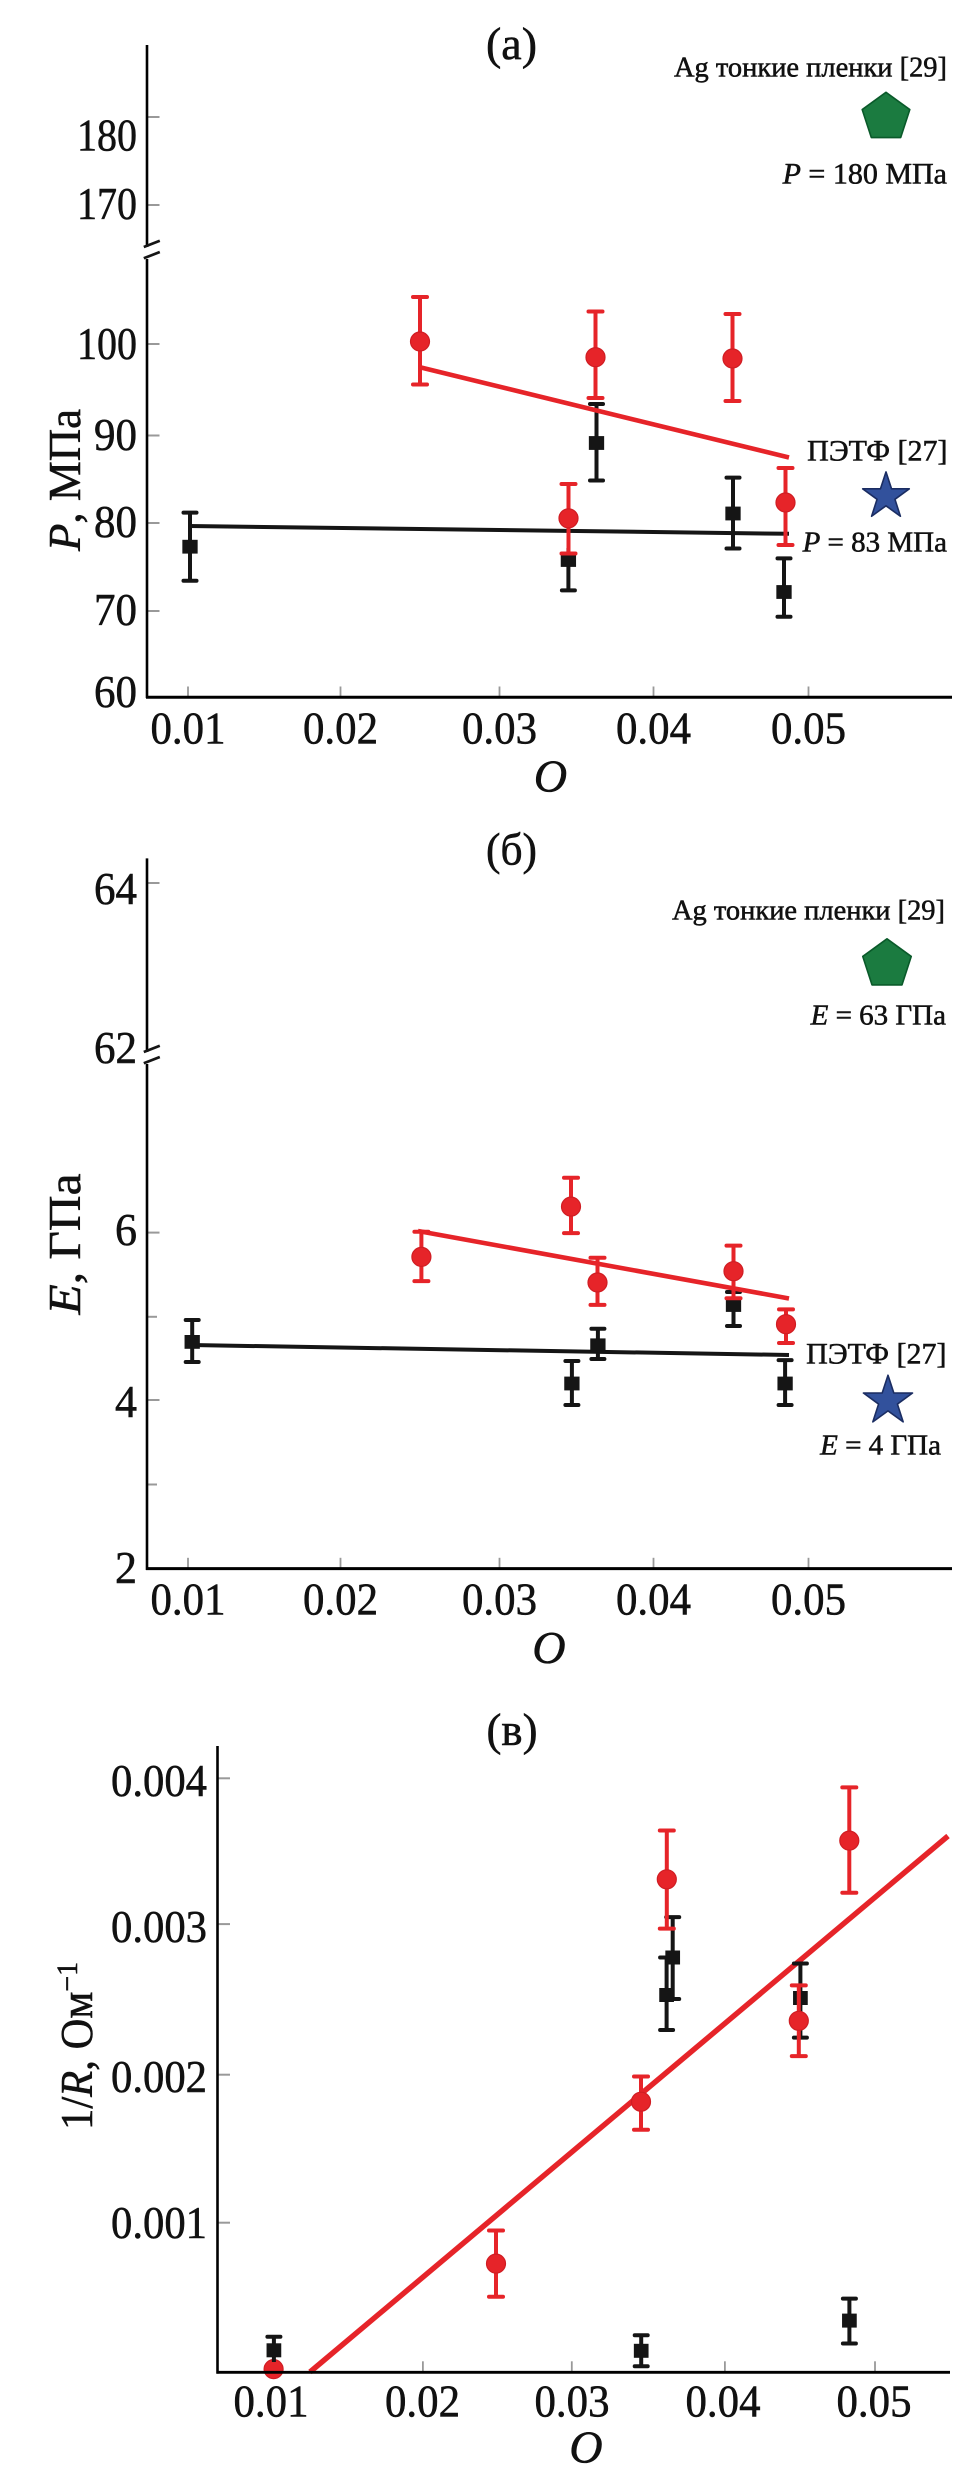  Describe the element at coordinates (115, 435) in the screenshot. I see `svg-text: 90` at that location.